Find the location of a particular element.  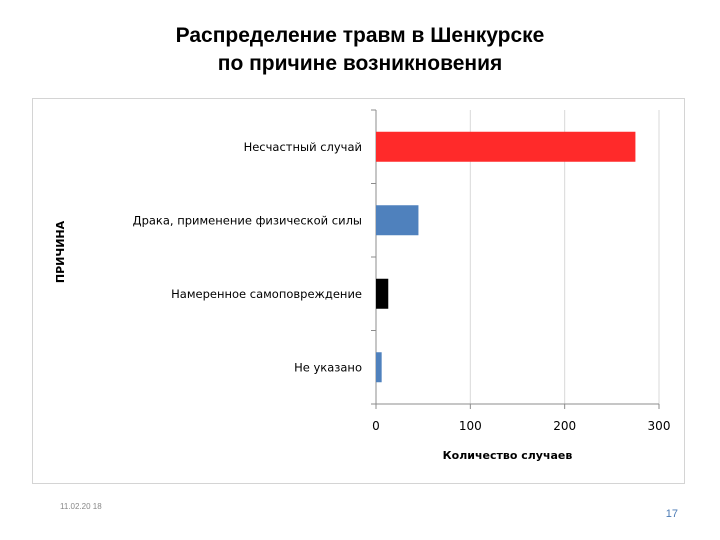

slide-title-line-1: Распределение травм в Шенкурске is located at coordinates (360, 35).